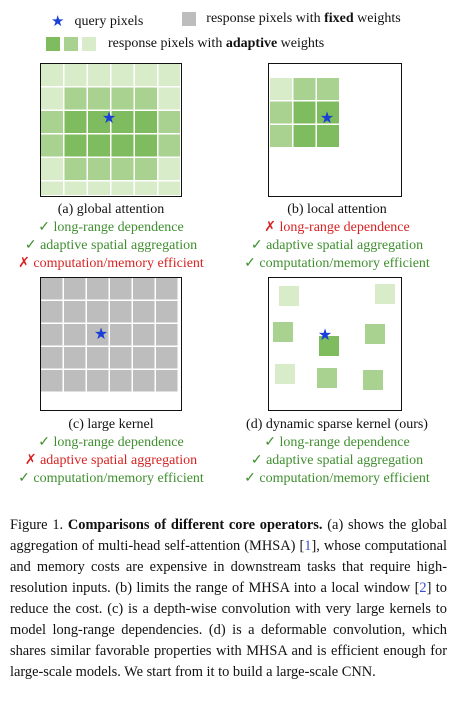 The width and height of the screenshot is (457, 709). Describe the element at coordinates (39, 525) in the screenshot. I see `caption-label: Figure 1.` at that location.